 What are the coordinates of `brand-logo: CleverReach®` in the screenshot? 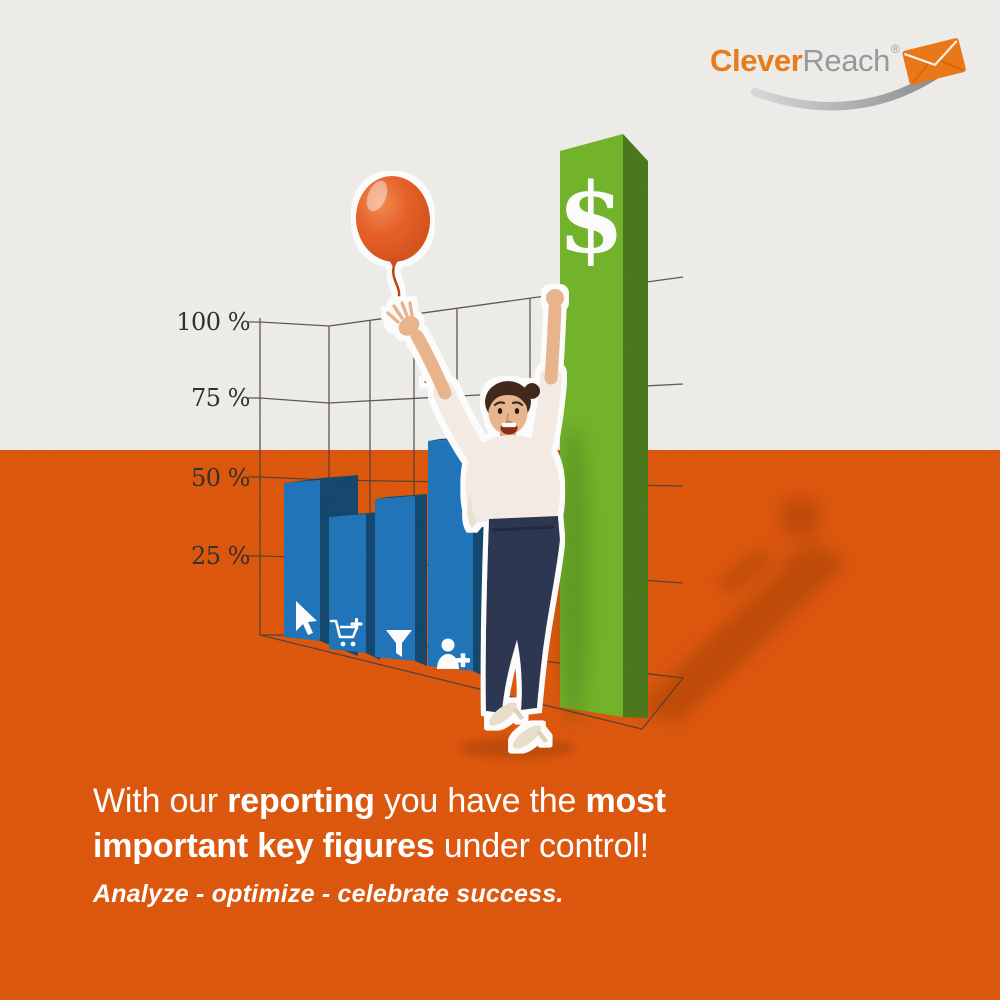 It's located at (805, 60).